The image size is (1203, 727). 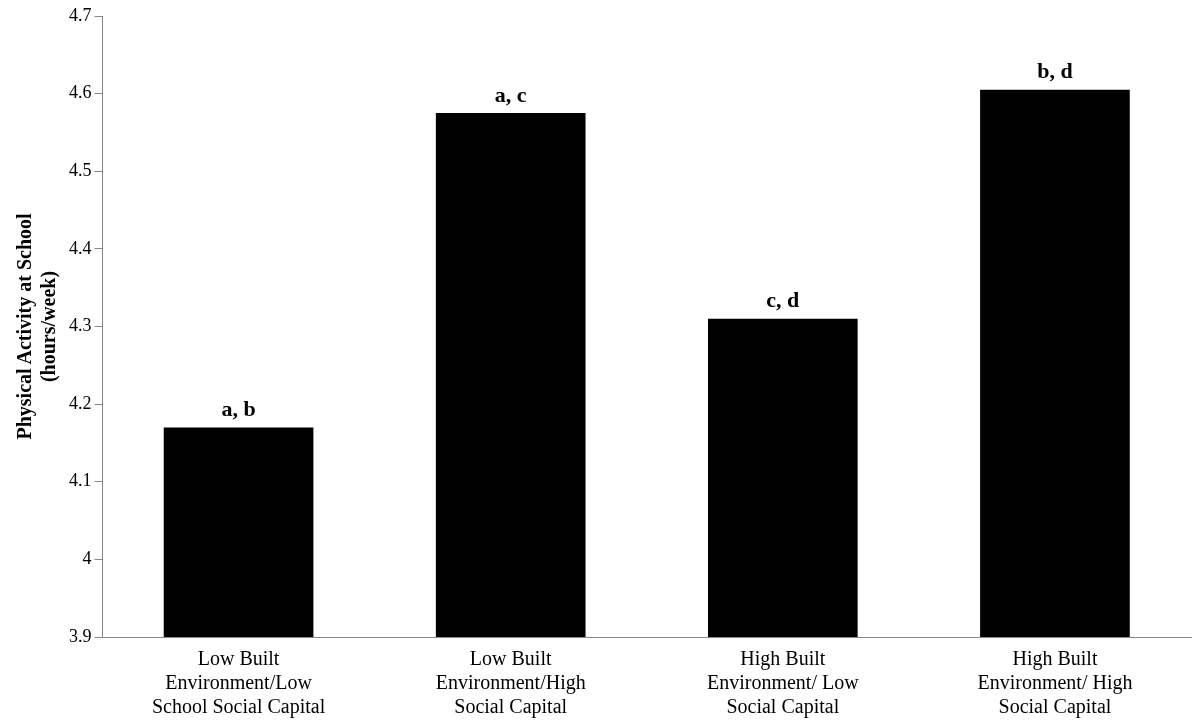 What do you see at coordinates (80, 92) in the screenshot?
I see `y-tick-label: 4.6` at bounding box center [80, 92].